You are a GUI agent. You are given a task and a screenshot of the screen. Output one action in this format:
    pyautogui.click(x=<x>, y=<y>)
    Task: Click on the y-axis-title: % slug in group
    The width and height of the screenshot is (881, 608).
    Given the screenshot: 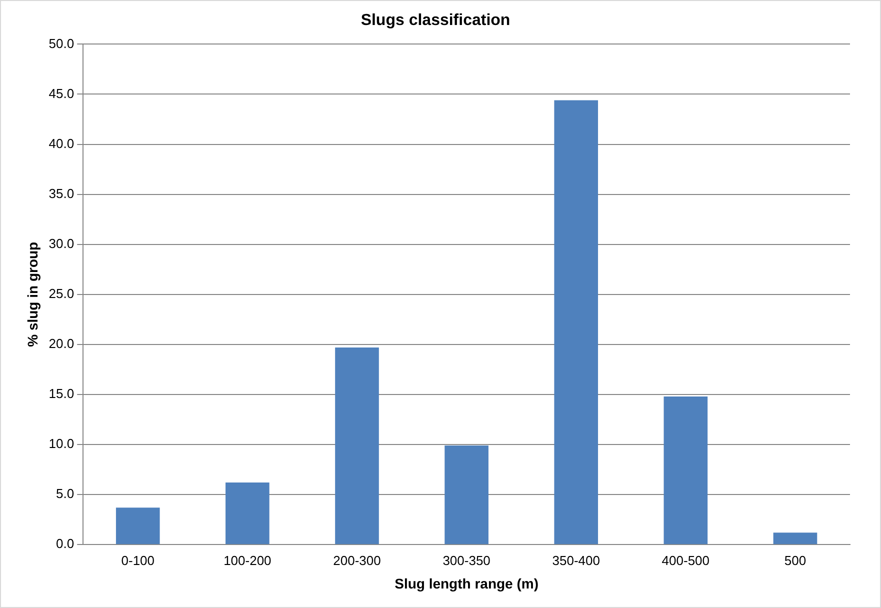 What is the action you would take?
    pyautogui.click(x=32, y=294)
    